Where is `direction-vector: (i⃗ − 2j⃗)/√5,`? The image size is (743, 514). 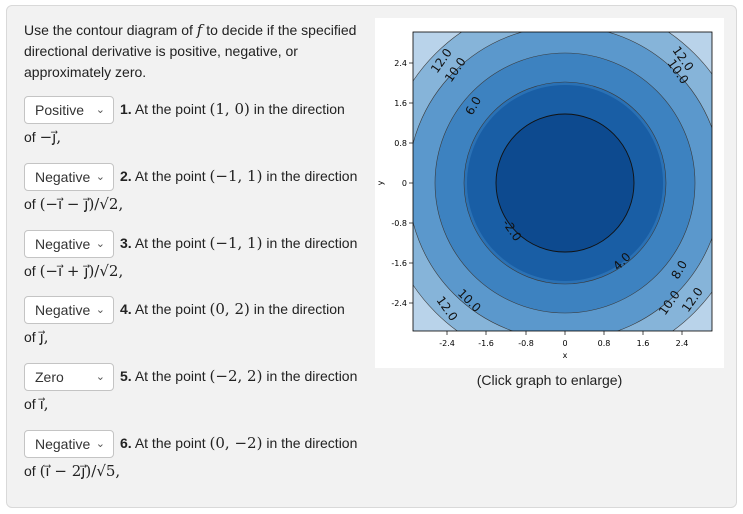 direction-vector: (i⃗ − 2j⃗)/√5, is located at coordinates (80, 471).